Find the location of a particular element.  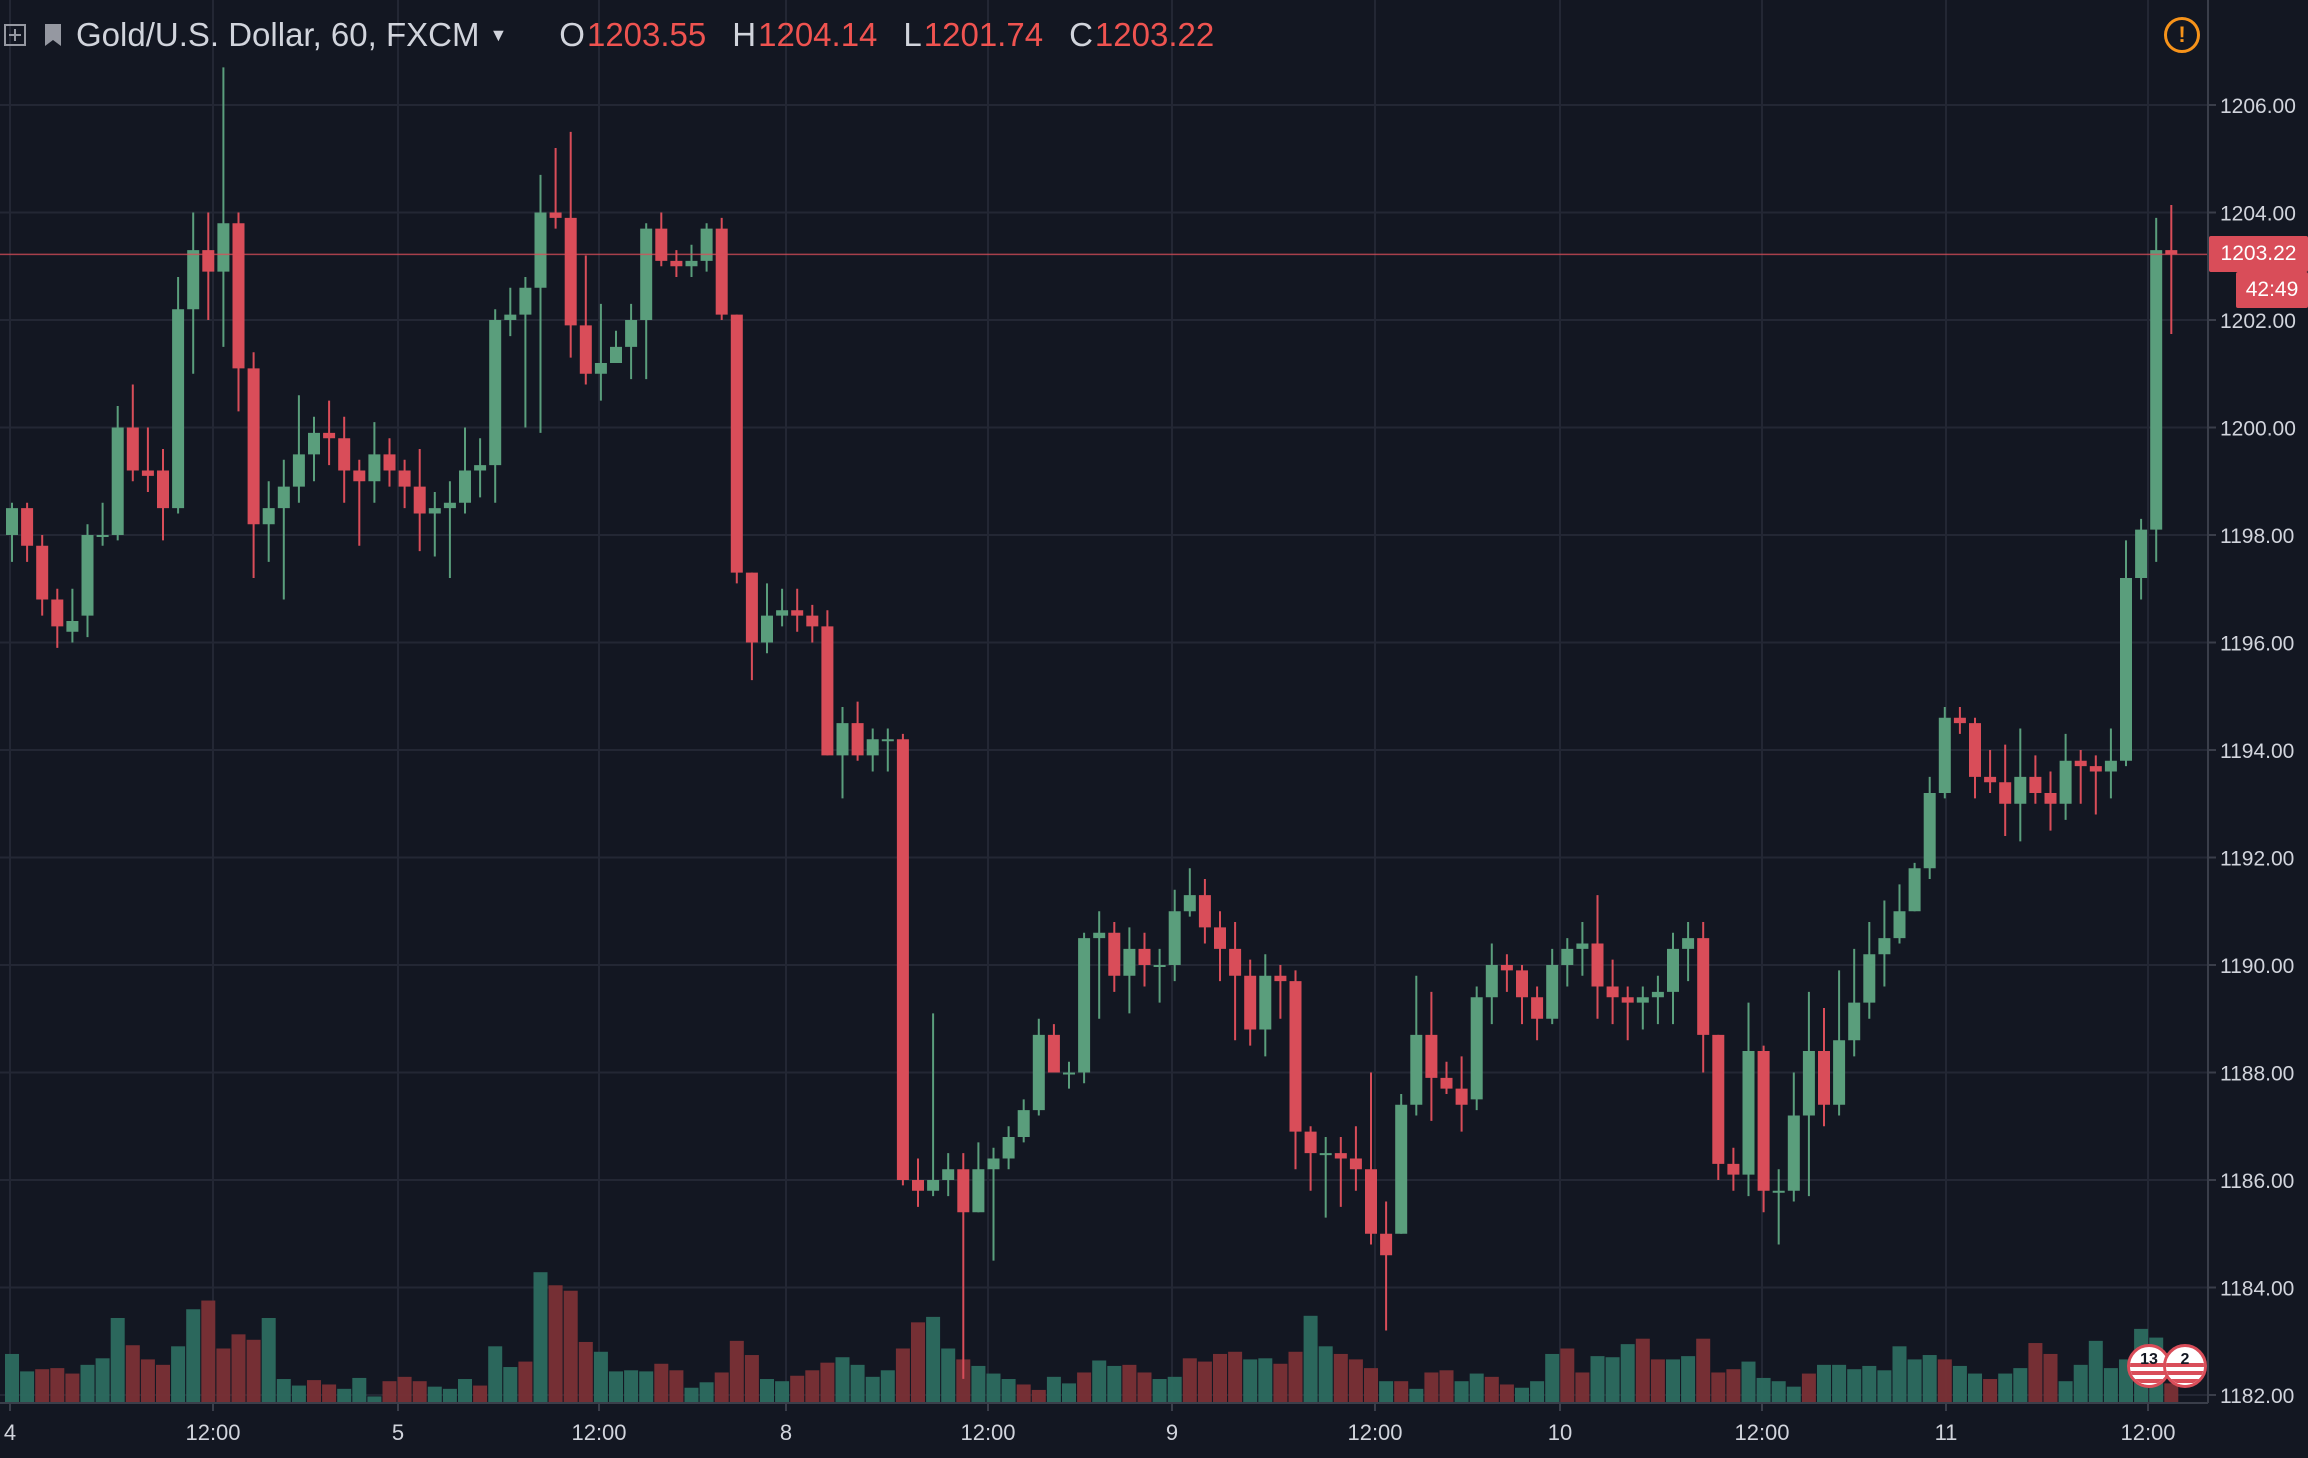

alert-icon: ! is located at coordinates (2182, 35).